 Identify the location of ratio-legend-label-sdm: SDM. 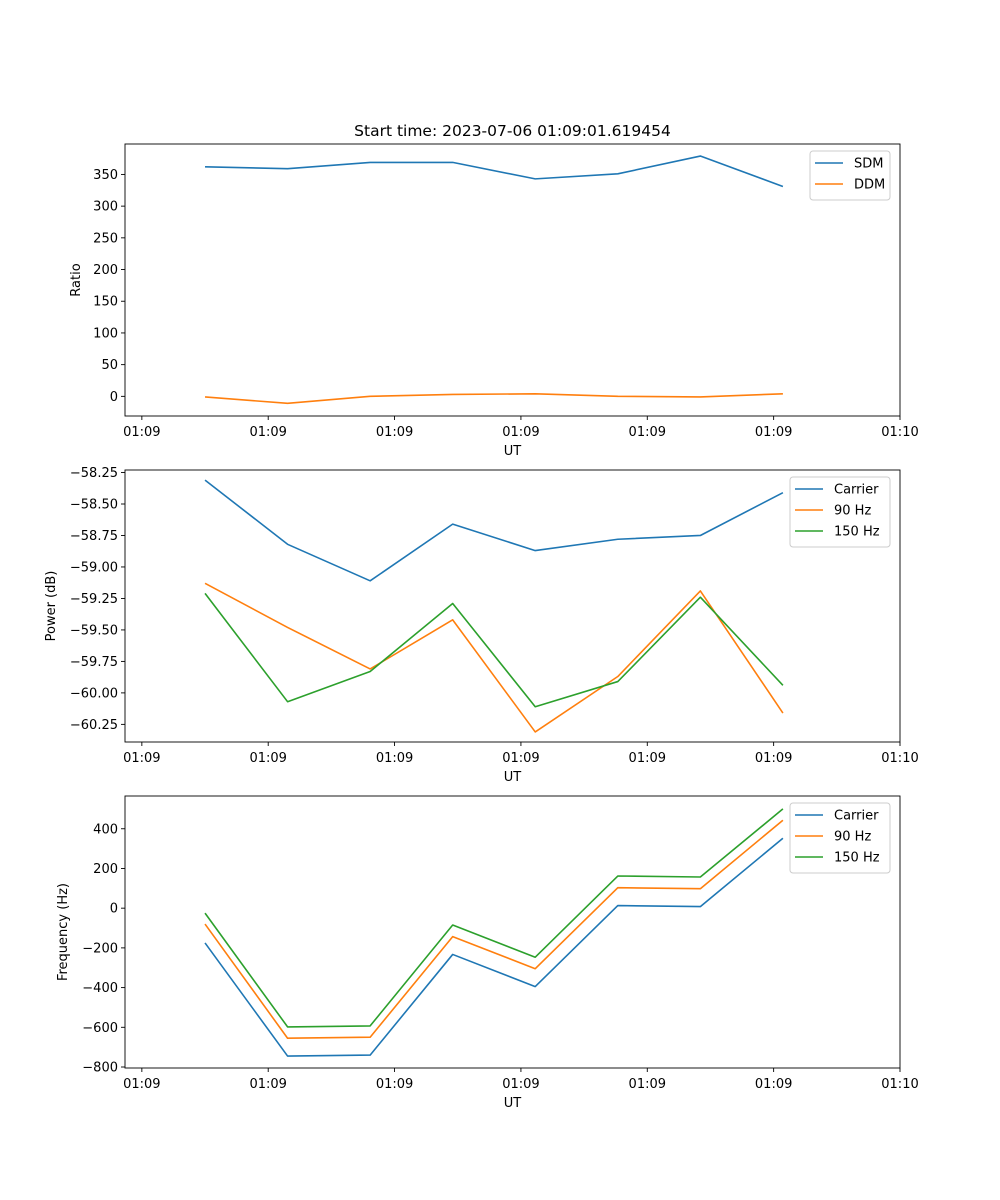
(868, 164).